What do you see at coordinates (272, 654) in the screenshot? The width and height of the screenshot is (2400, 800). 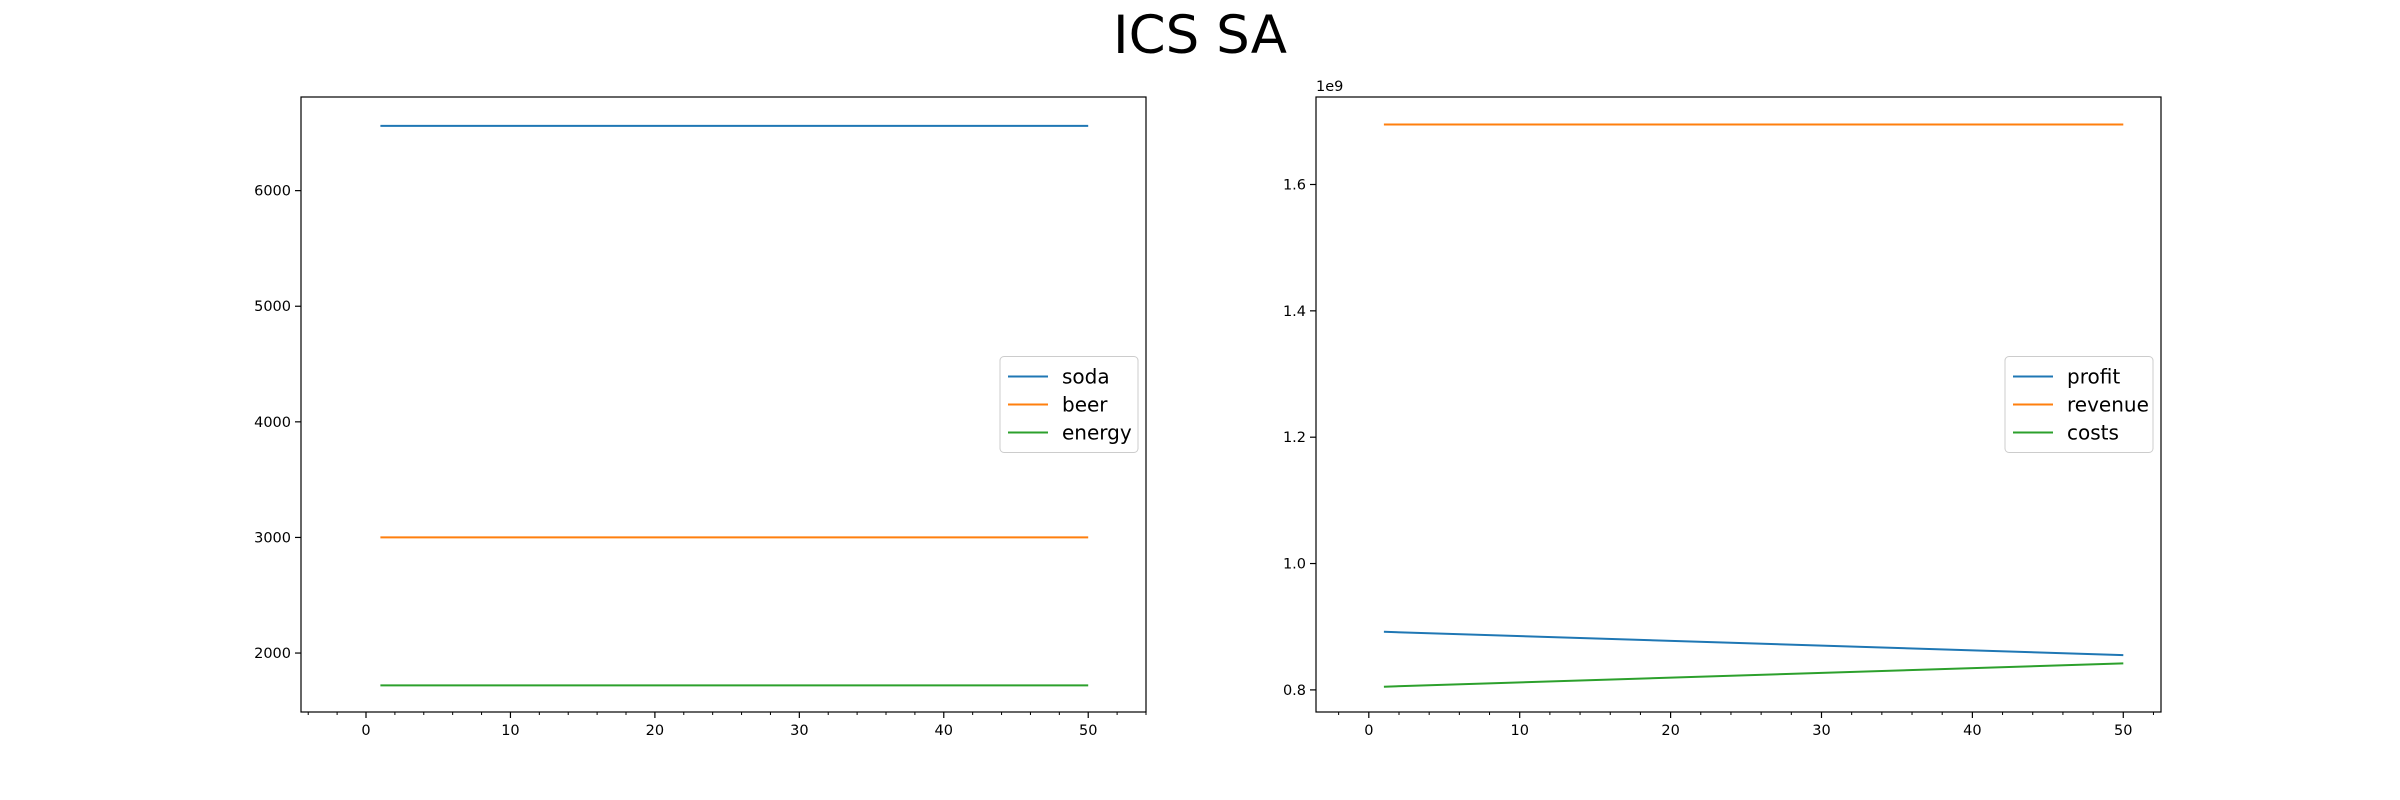 I see `y-tick-label: 2000` at bounding box center [272, 654].